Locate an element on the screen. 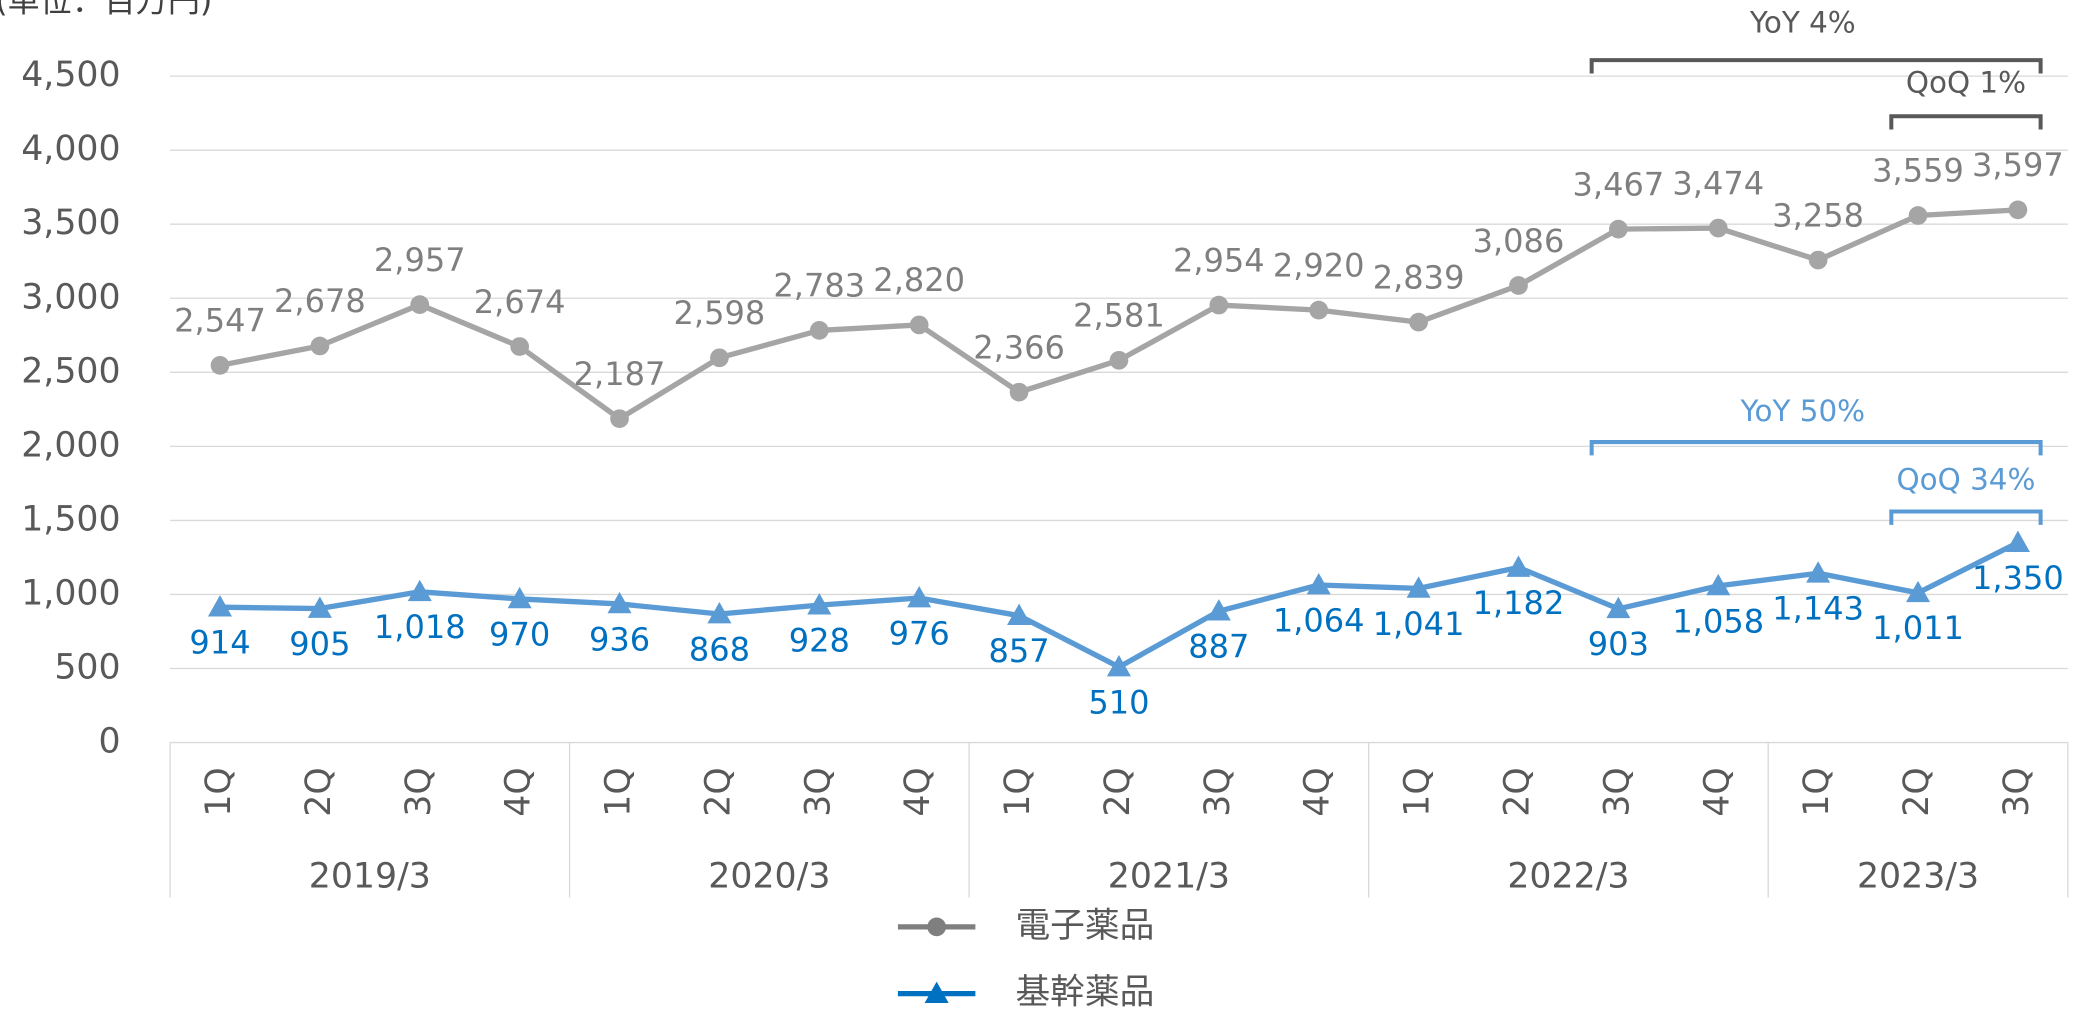 The width and height of the screenshot is (2095, 1011). annotation: QoQ 1% is located at coordinates (1966, 83).